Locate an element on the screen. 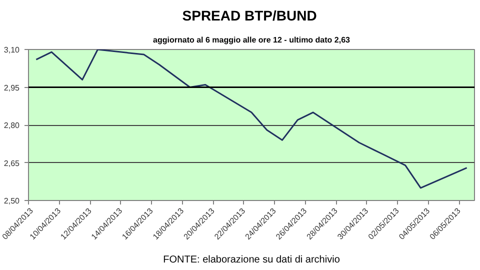 The width and height of the screenshot is (480, 270). chart-subtitle: aggiornato al 6 maggio alle ore 12 - ultimo dato 2,63 is located at coordinates (252, 40).